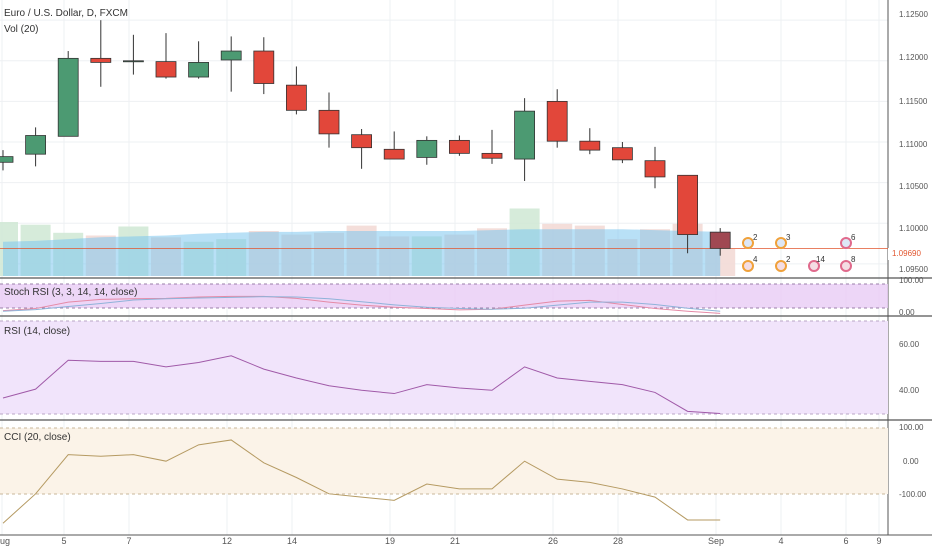  I want to click on date-tick: 28, so click(618, 541).